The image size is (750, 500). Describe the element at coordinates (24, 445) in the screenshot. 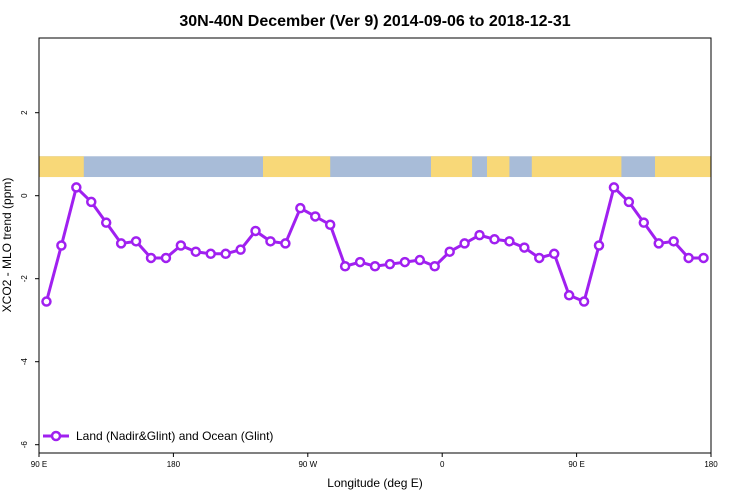

I see `y-tick-label-0: -6` at that location.